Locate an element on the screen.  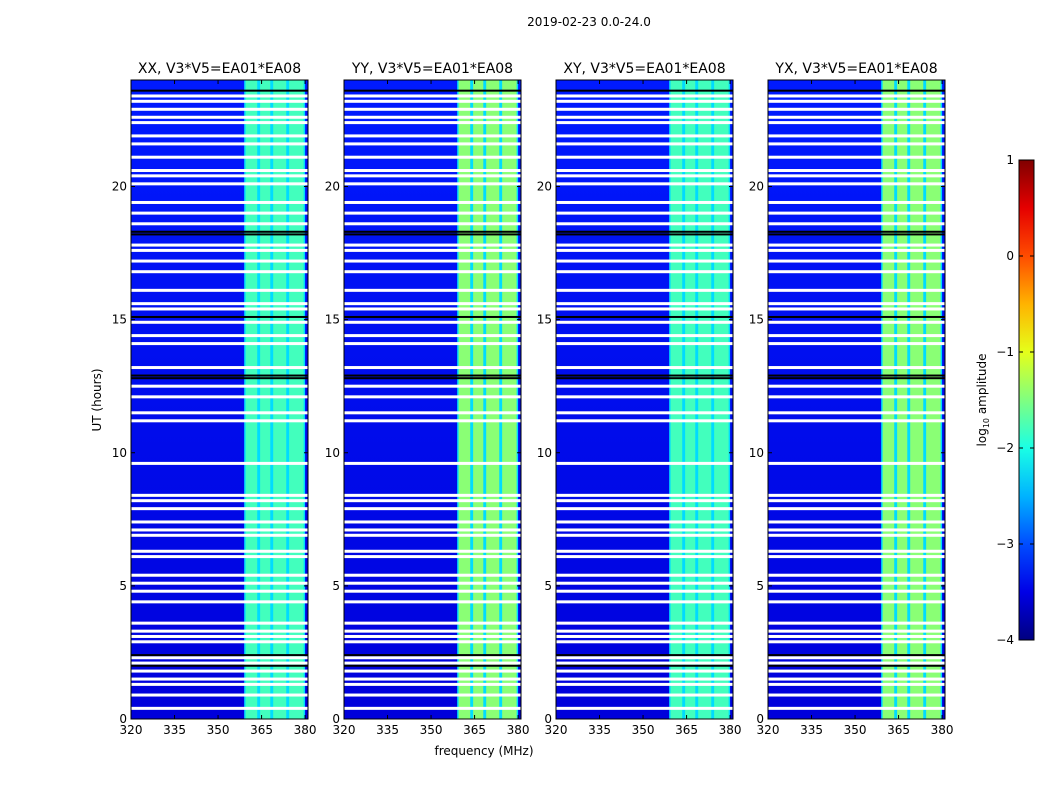
panel-title: XX, V3*V5=EA01*EA08 is located at coordinates (219, 69).